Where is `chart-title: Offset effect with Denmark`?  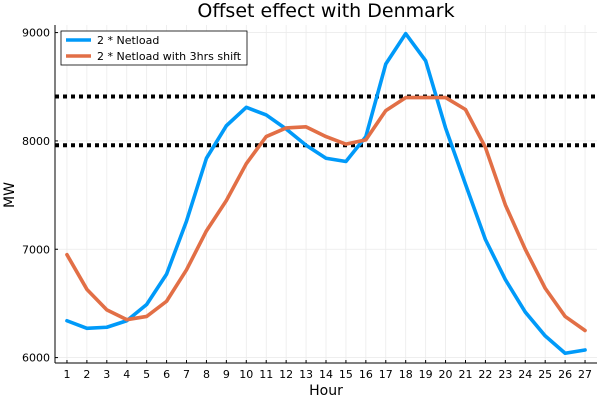 chart-title: Offset effect with Denmark is located at coordinates (325, 11).